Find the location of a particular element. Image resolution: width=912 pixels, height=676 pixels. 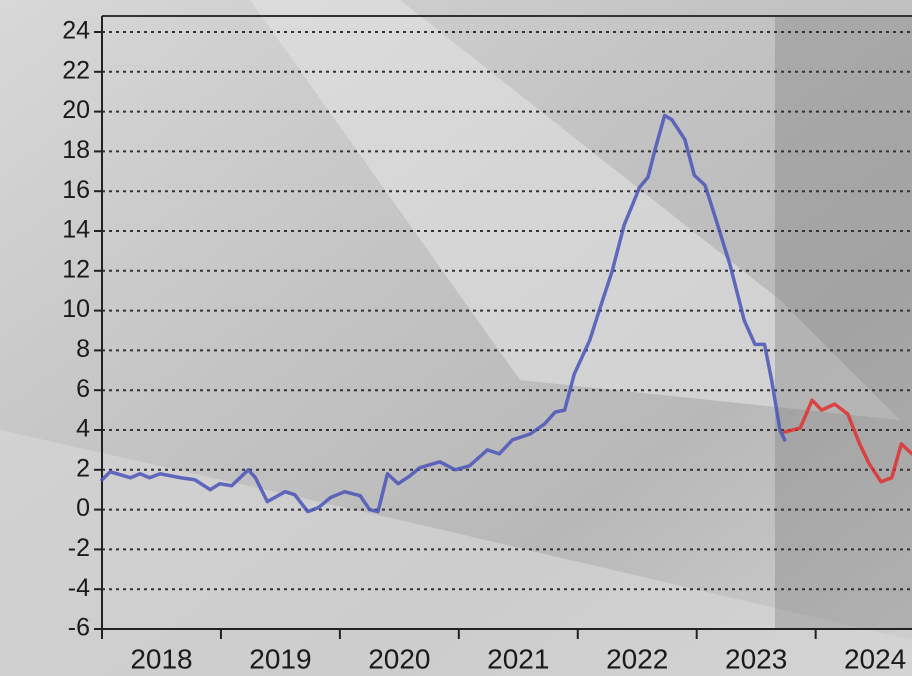

forecast-shade is located at coordinates (843, 323).